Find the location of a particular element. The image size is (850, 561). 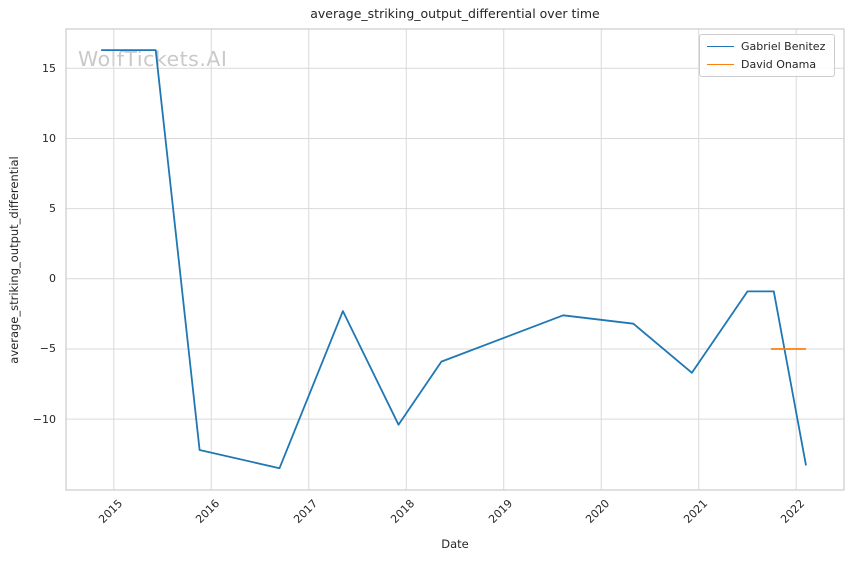

legend-item: David Onama is located at coordinates (766, 64).